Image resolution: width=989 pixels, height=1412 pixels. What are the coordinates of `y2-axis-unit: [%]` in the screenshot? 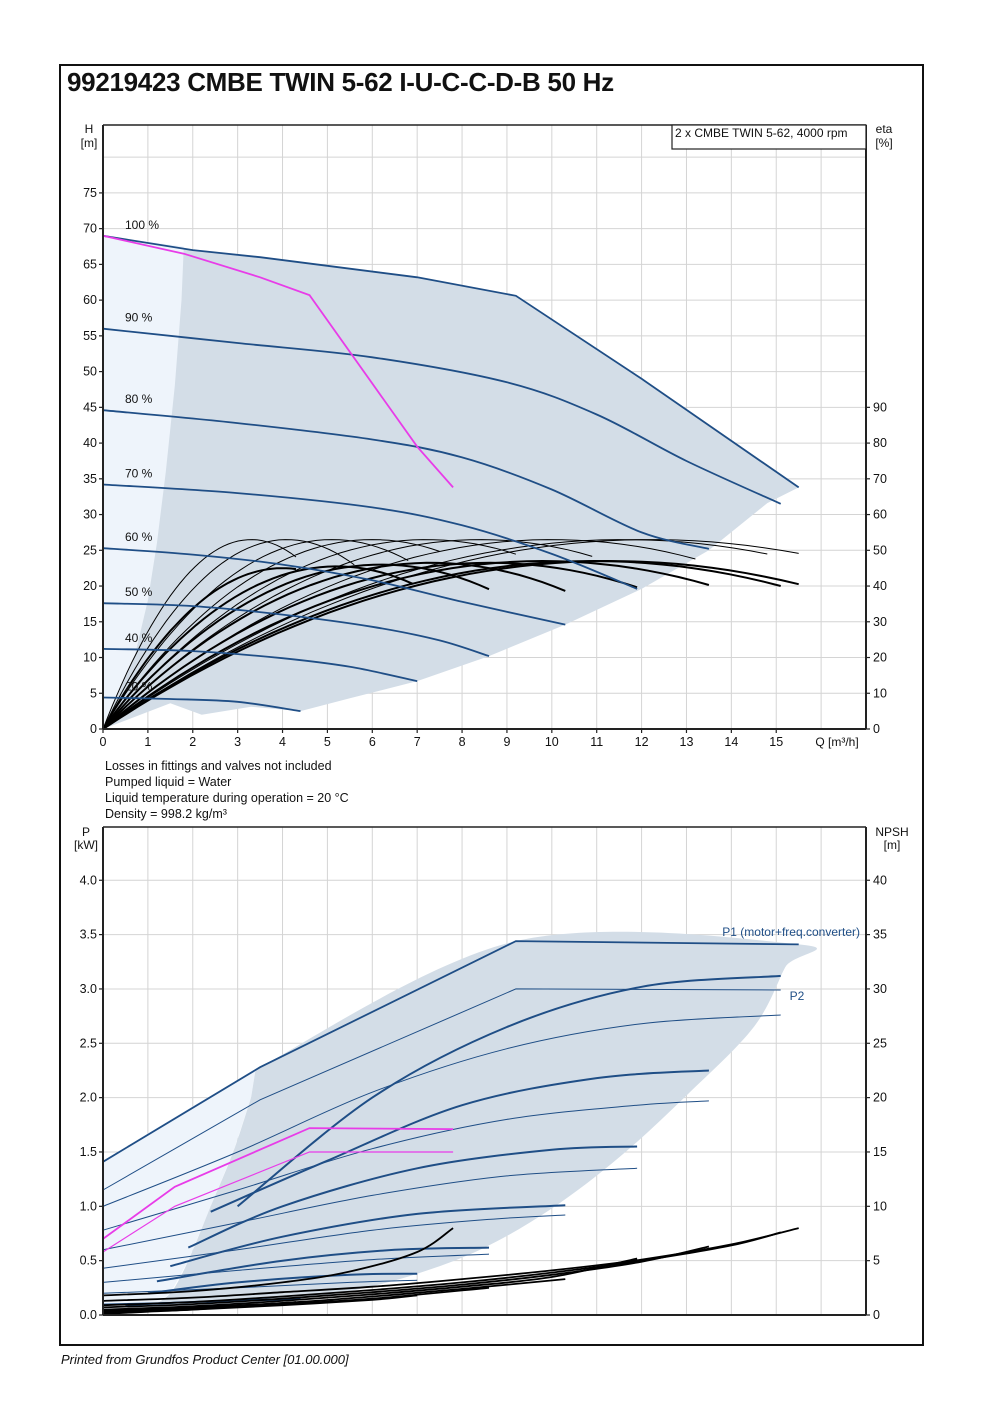 It's located at (883, 143).